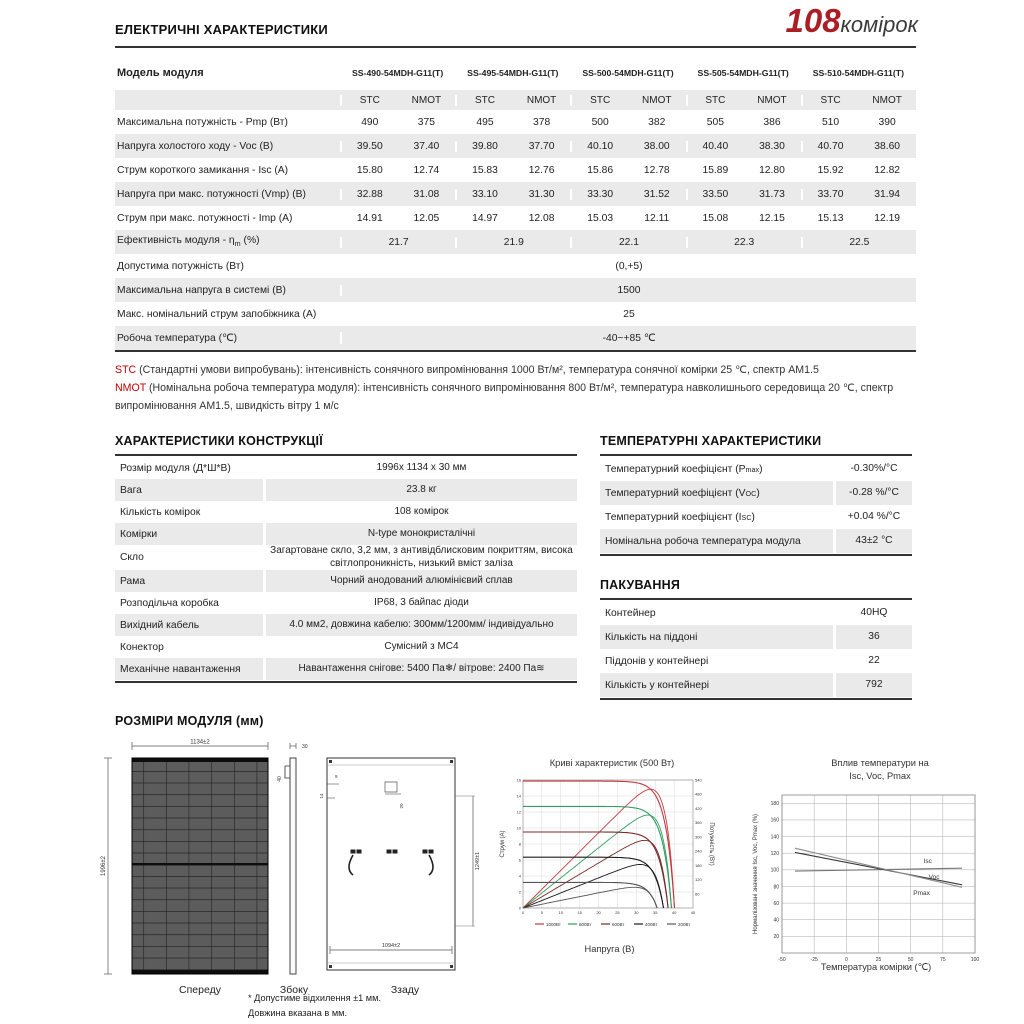  What do you see at coordinates (880, 770) in the screenshot?
I see `temp-chart-title: Вплив температури на Isc, Voc, Pmax` at bounding box center [880, 770].